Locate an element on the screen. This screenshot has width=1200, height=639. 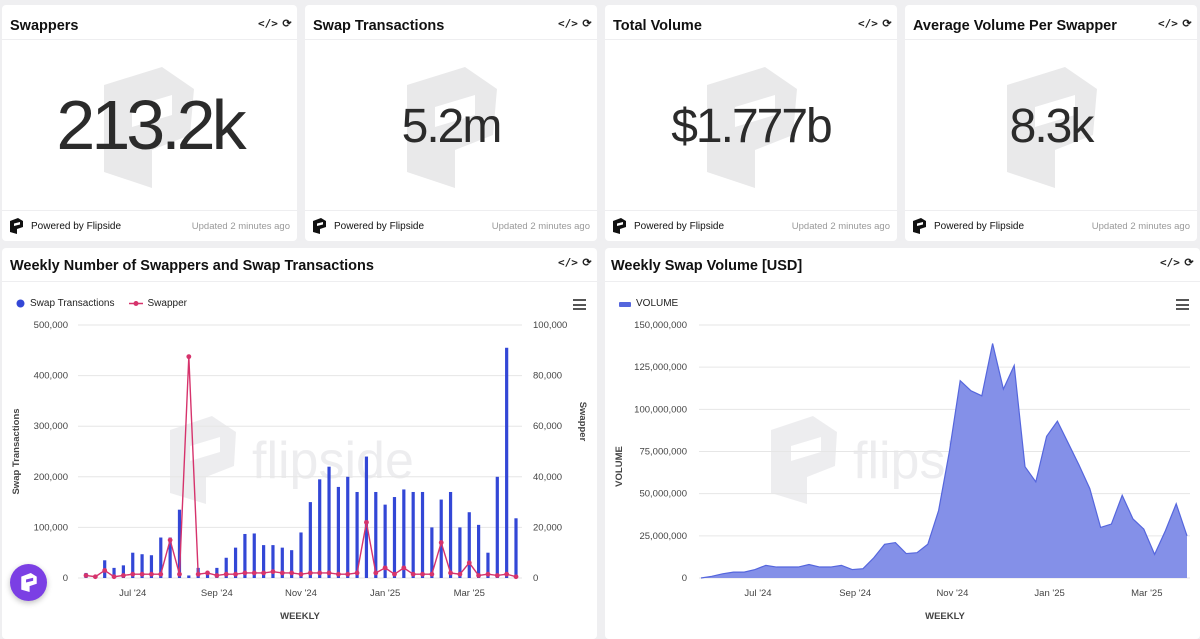
legend-item-swapper: Swapper is located at coordinates (157, 303).